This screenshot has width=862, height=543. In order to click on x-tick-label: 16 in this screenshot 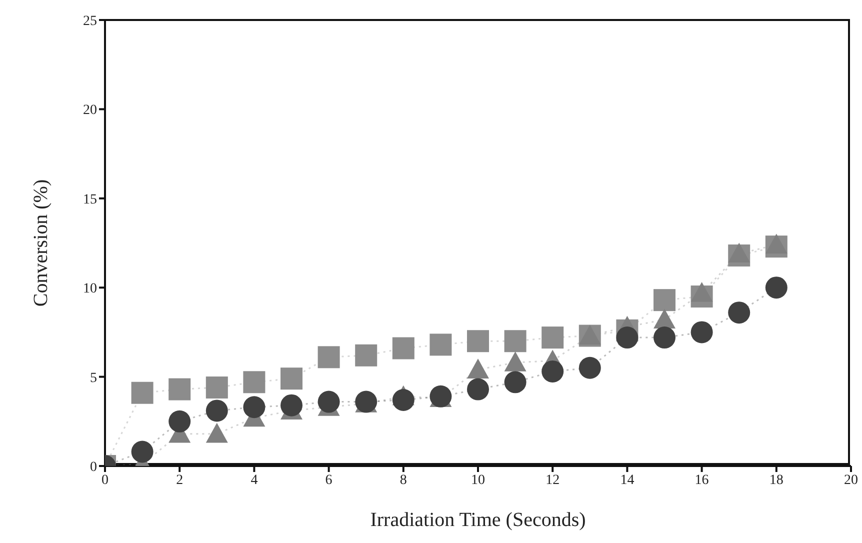, I will do `click(701, 480)`.